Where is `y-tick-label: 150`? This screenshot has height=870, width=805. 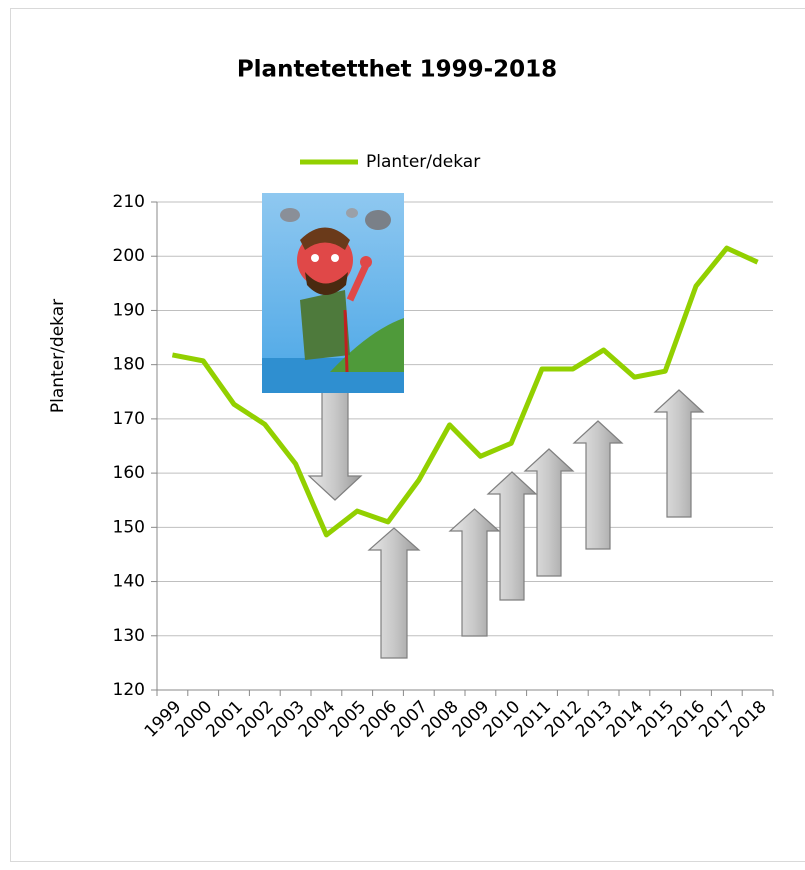
y-tick-label: 150 is located at coordinates (129, 527).